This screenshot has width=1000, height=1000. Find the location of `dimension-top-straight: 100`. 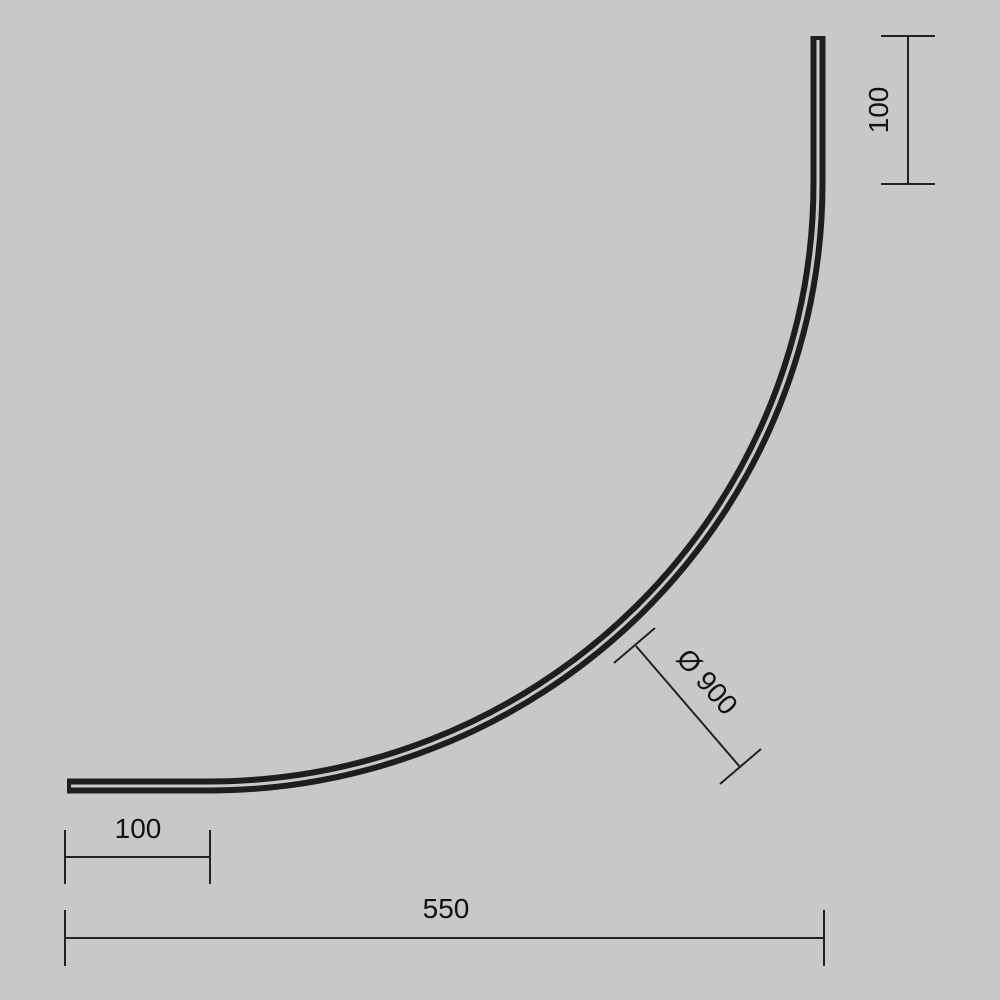

dimension-top-straight: 100 is located at coordinates (899, 110).